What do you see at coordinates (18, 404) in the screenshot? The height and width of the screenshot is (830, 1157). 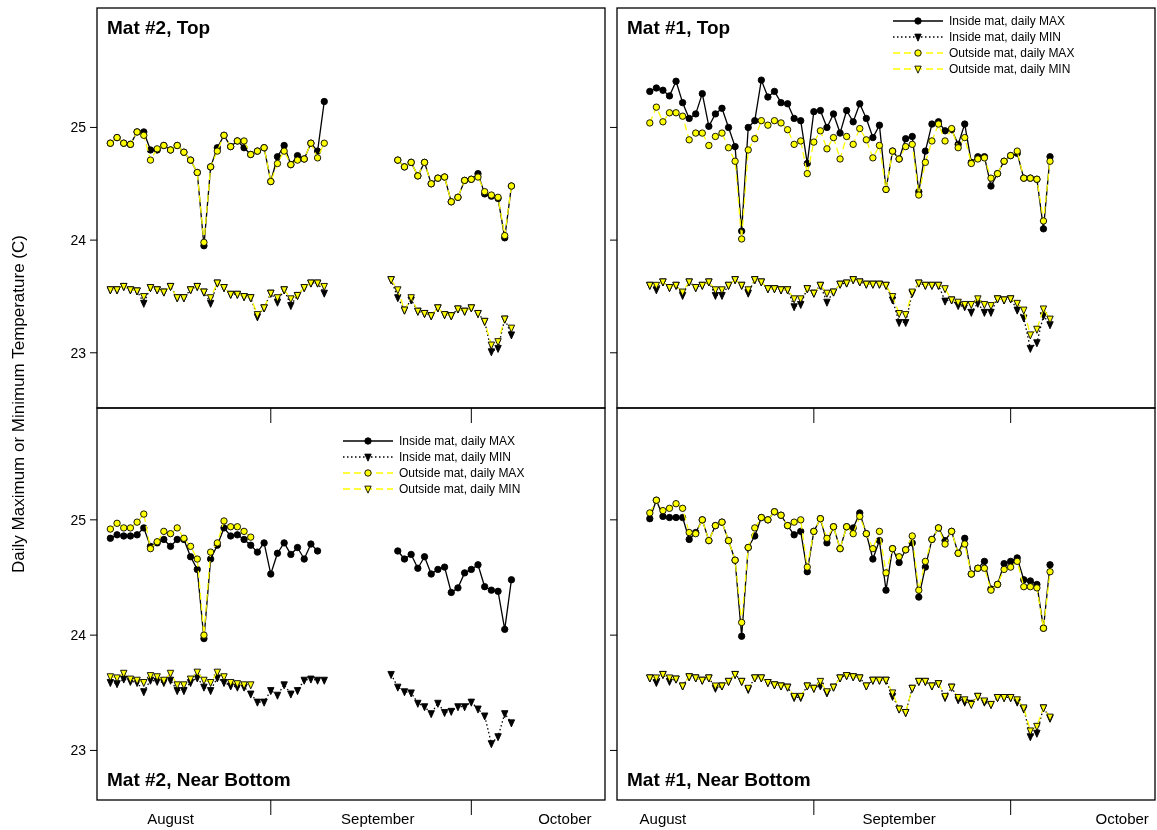 I see `y-axis-title: Daily Maximum or Minimum Temperature (C)` at bounding box center [18, 404].